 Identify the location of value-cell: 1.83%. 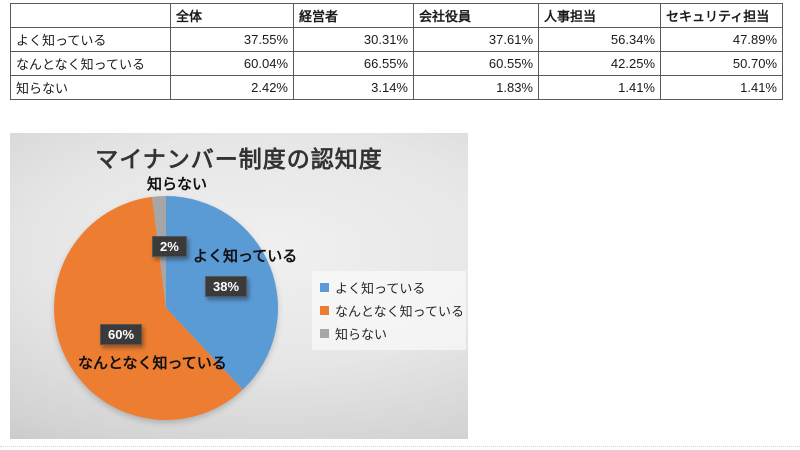
(476, 87).